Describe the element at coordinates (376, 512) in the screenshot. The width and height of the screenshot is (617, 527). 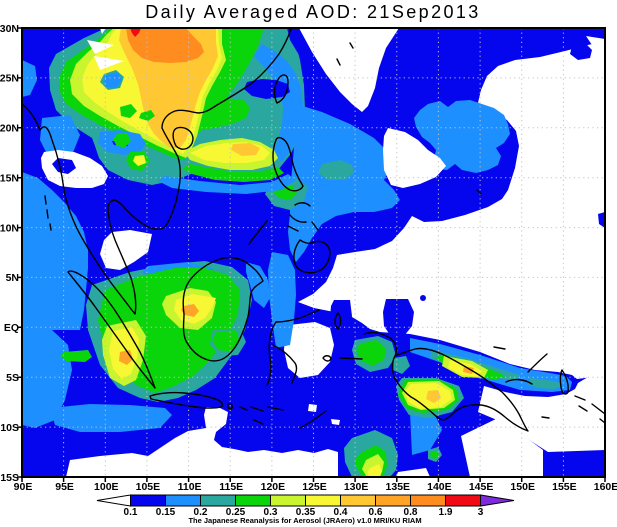
I see `svg-text: 0.6` at that location.